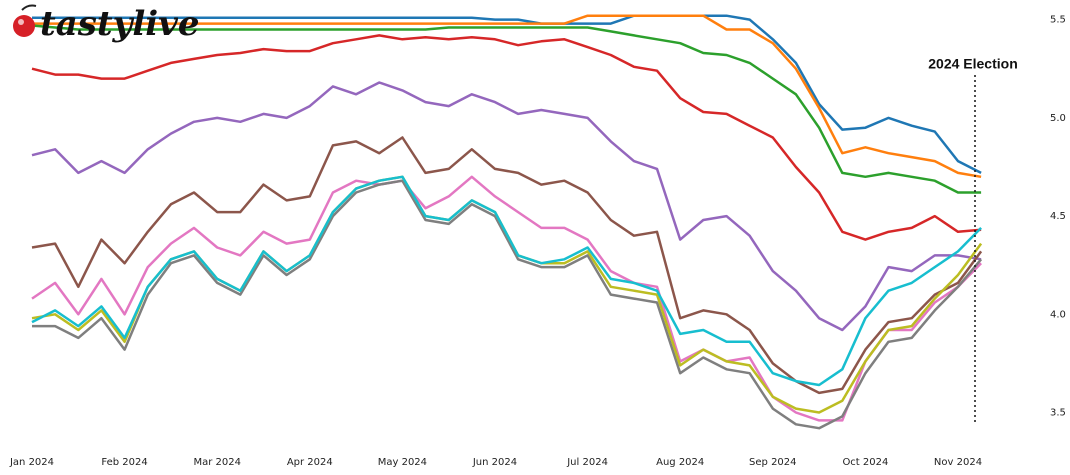 This screenshot has width=1070, height=475. Describe the element at coordinates (310, 462) in the screenshot. I see `x-tick-label: Apr 2024` at that location.